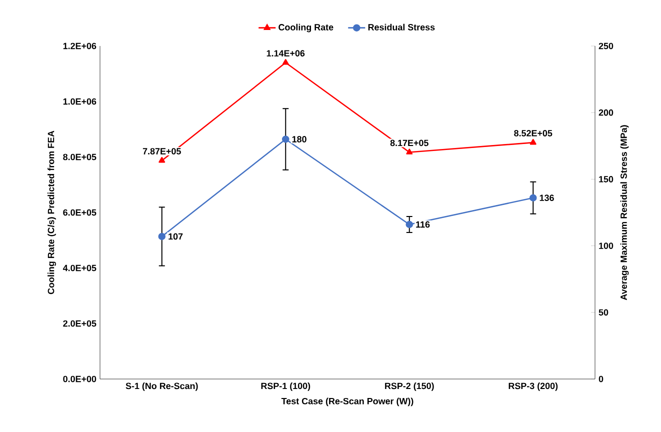 The image size is (661, 432). Describe the element at coordinates (79, 323) in the screenshot. I see `y-tick-label: 2.0E+05` at that location.